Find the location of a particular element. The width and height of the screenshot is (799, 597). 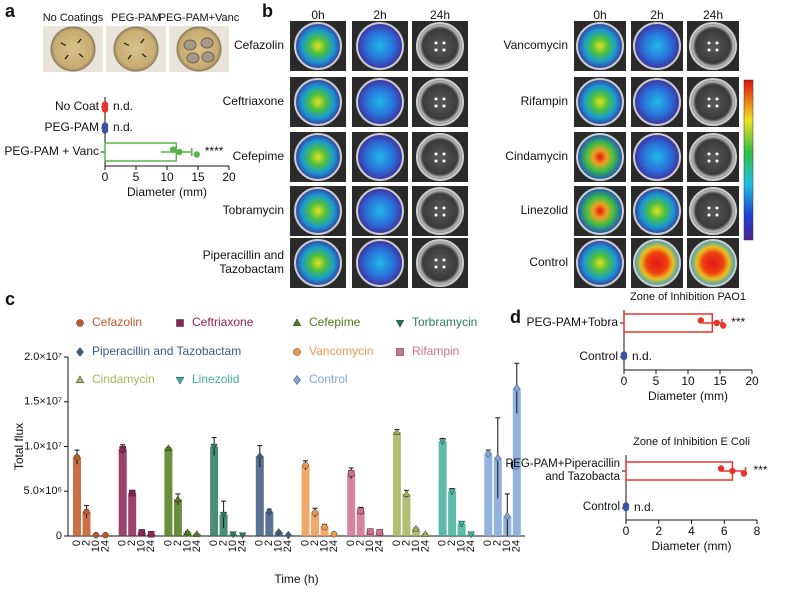

x-tick-label: 4 is located at coordinates (691, 531).